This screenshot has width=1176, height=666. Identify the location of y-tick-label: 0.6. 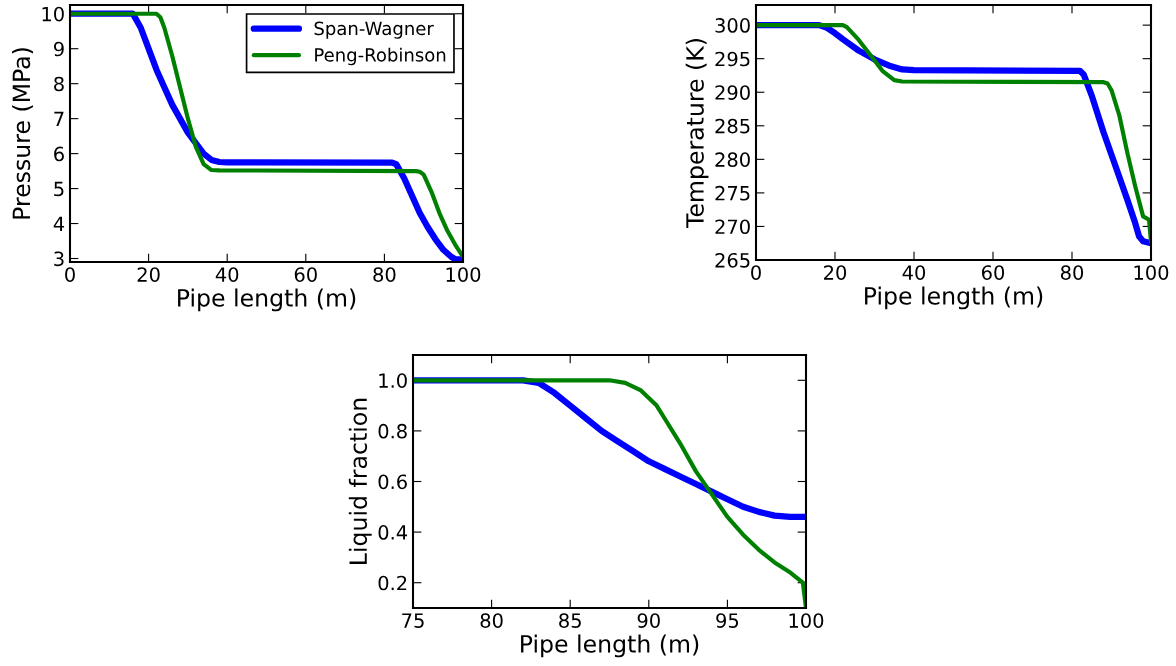
(392, 482).